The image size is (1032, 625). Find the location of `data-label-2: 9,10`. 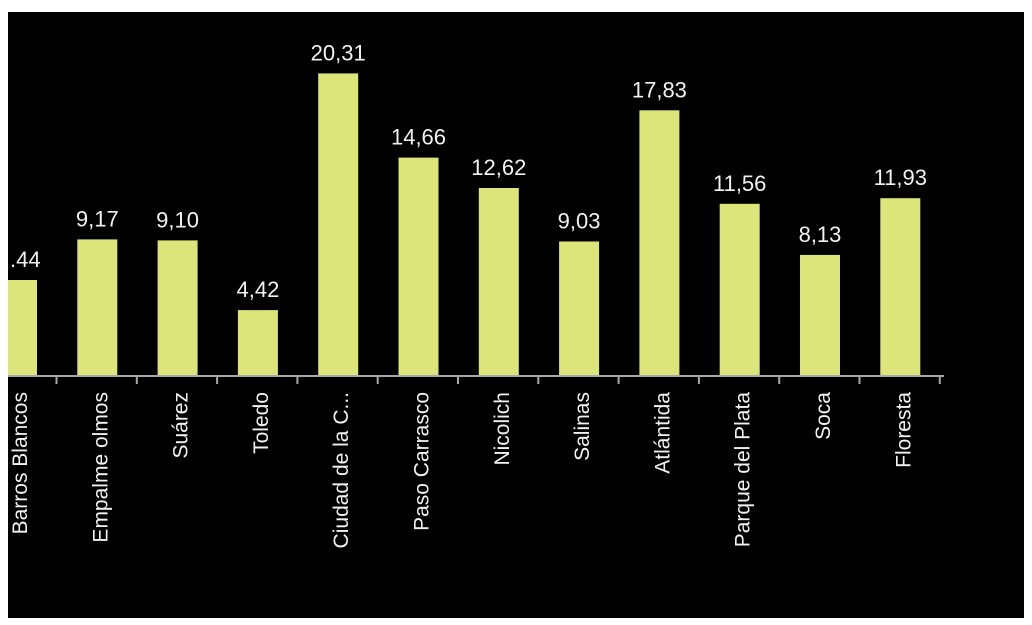

data-label-2: 9,10 is located at coordinates (177, 219).